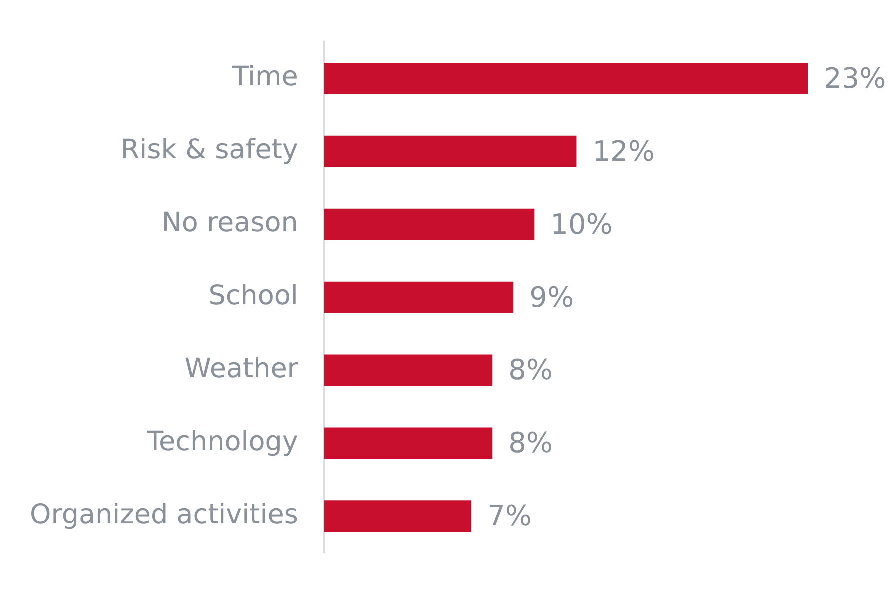 Image resolution: width=888 pixels, height=595 pixels. What do you see at coordinates (581, 224) in the screenshot?
I see `data-label: 10%` at bounding box center [581, 224].